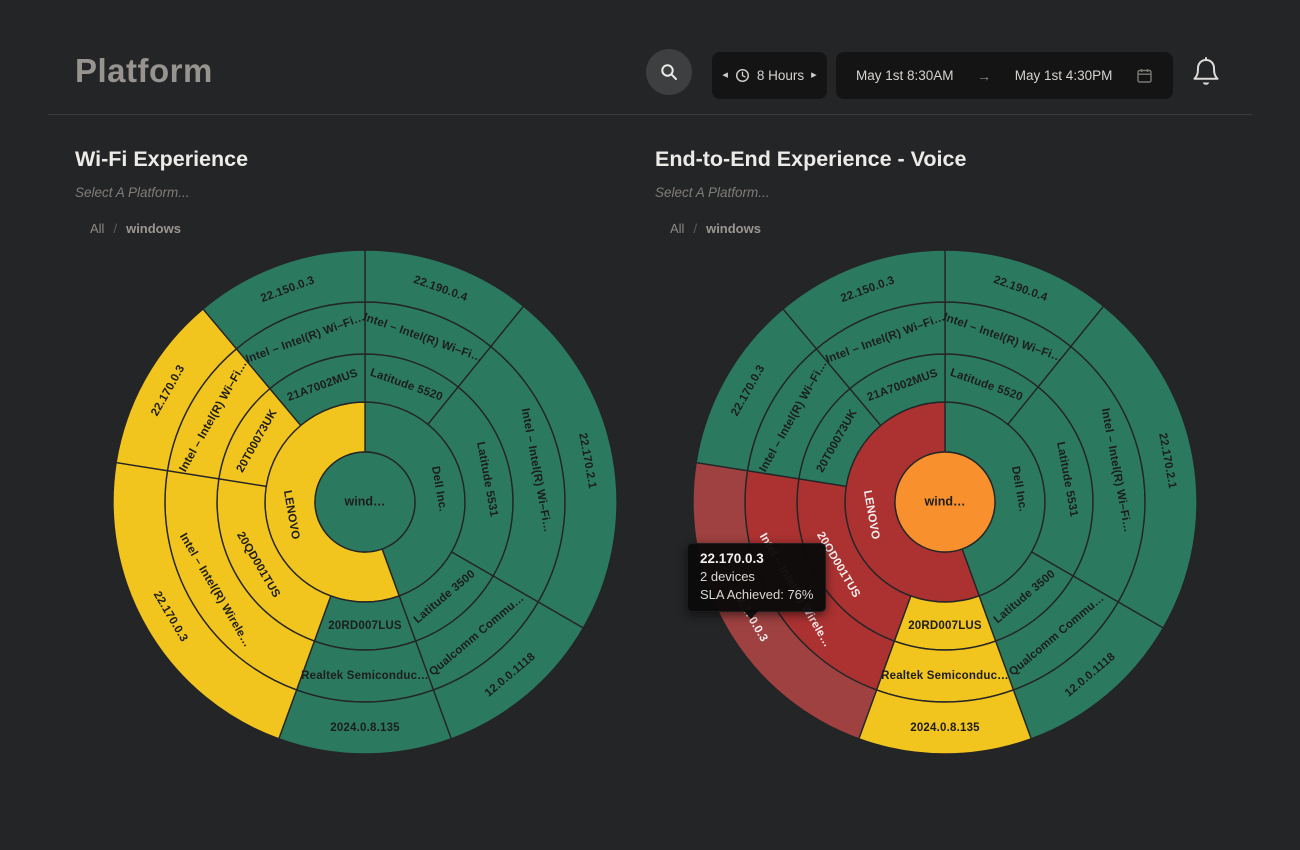 This screenshot has height=850, width=1300. I want to click on chevron-left-icon: ◂, so click(725, 75).